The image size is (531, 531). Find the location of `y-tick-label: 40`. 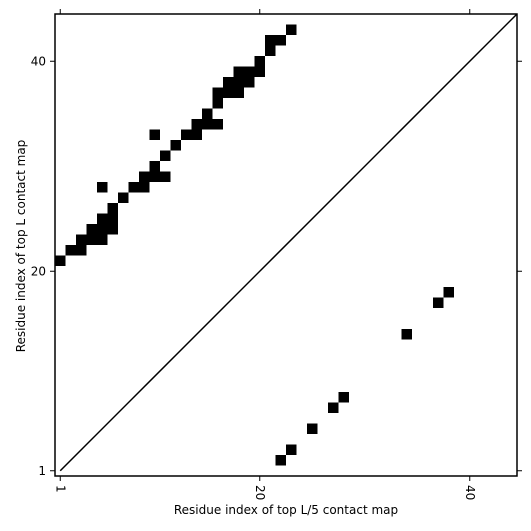

y-tick-label: 40 is located at coordinates (38, 61).